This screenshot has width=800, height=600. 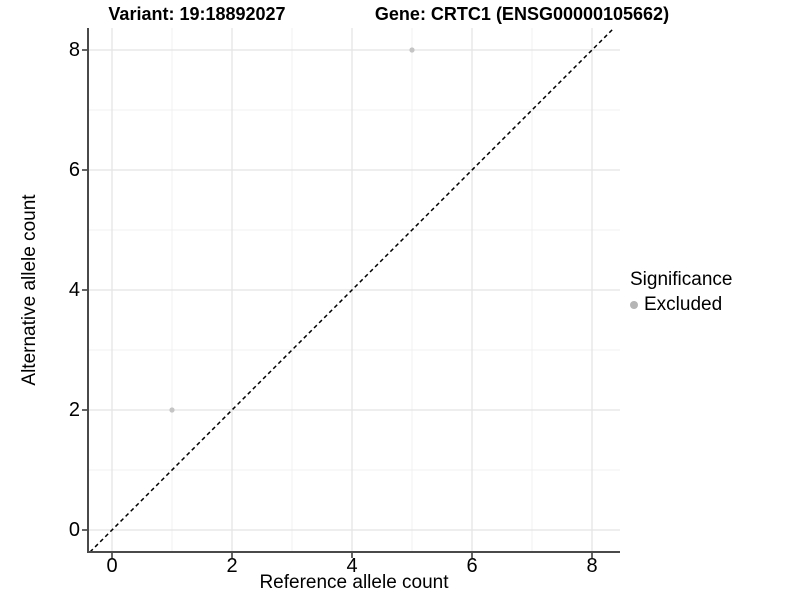 What do you see at coordinates (352, 566) in the screenshot?
I see `x-tick-label: 4` at bounding box center [352, 566].